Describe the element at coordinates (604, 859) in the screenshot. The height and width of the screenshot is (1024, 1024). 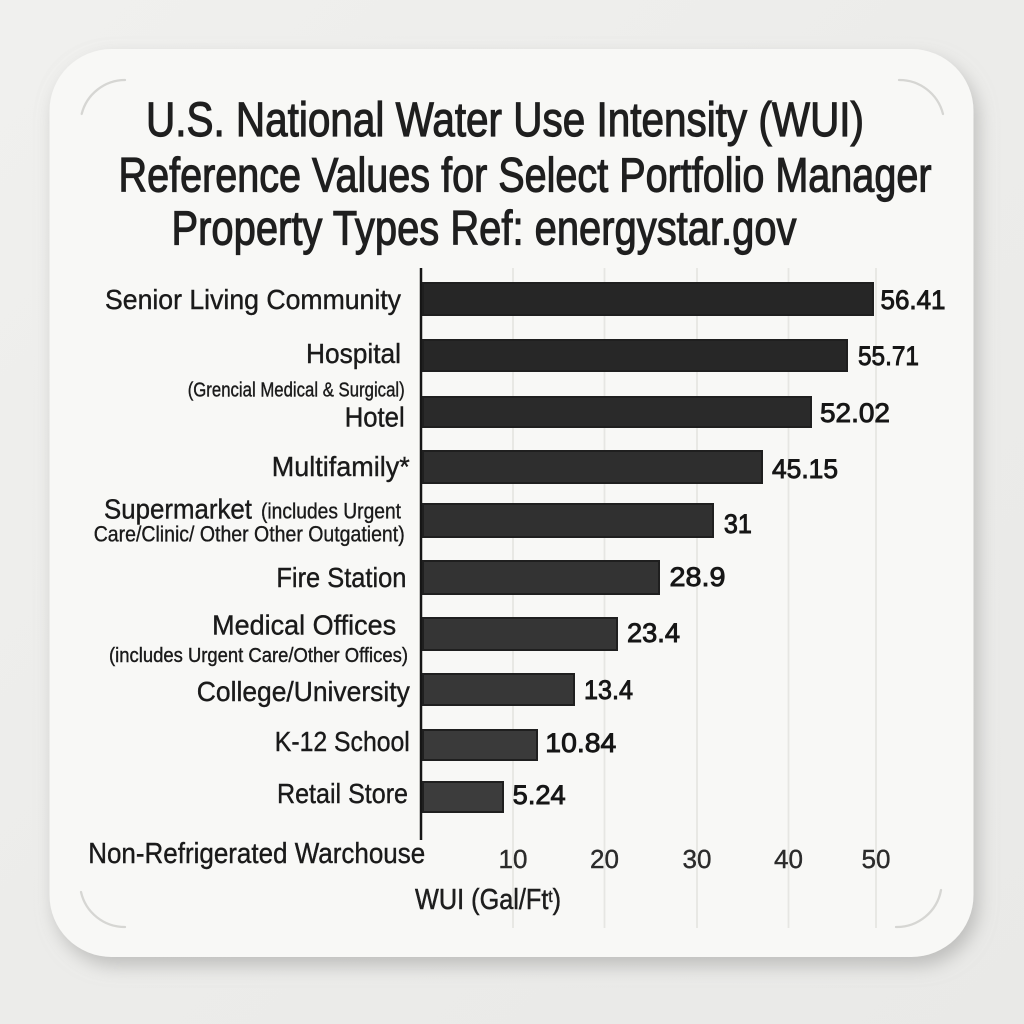
I see `svg-text: 20` at that location.